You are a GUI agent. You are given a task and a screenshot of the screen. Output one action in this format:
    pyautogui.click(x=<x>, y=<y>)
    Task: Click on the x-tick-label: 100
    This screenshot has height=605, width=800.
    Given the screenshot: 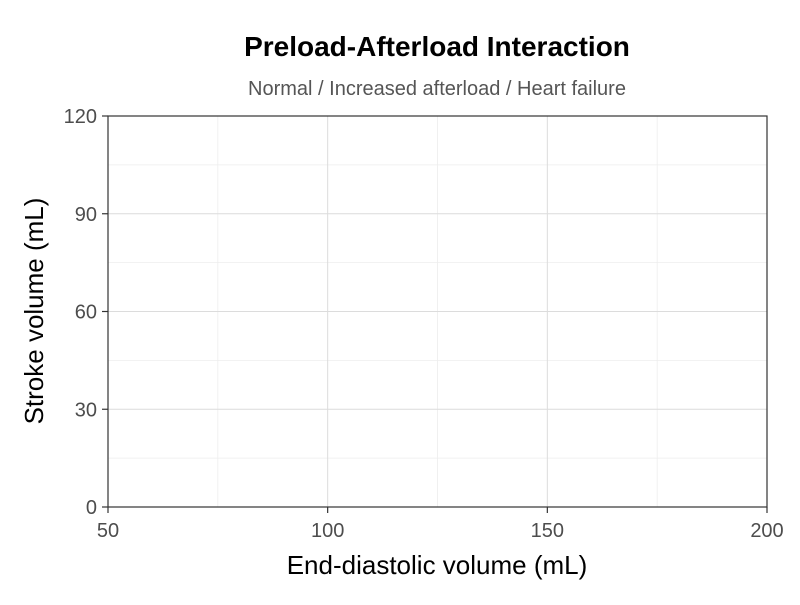 What is the action you would take?
    pyautogui.click(x=327, y=531)
    